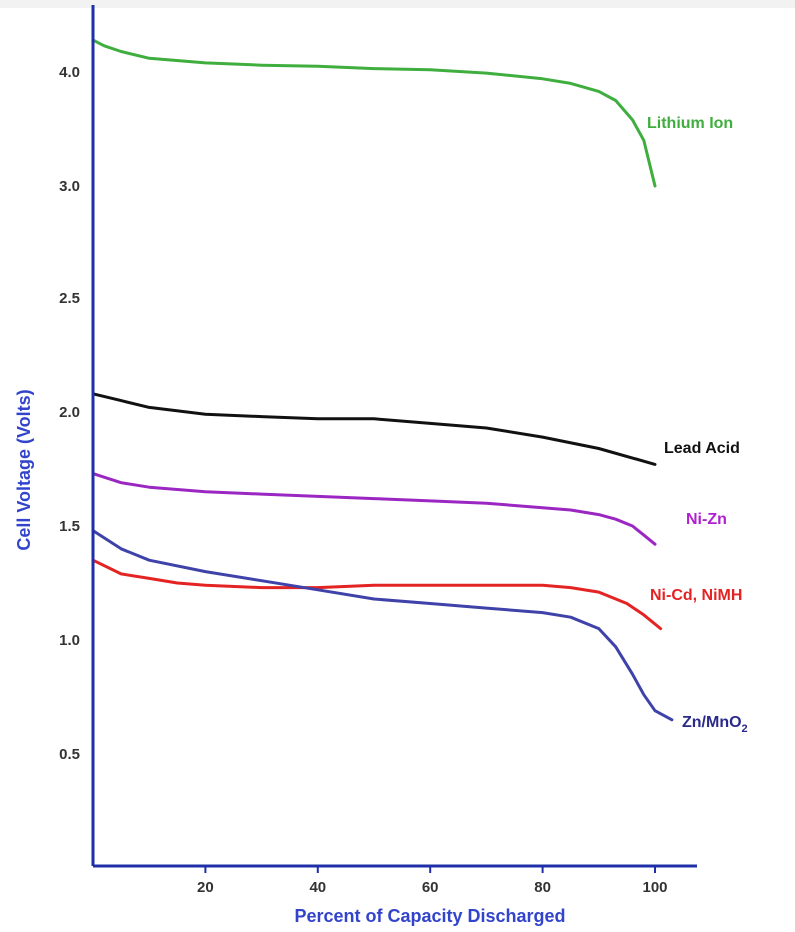 The width and height of the screenshot is (795, 932). I want to click on series-label-0: Lithium Ion, so click(690, 123).